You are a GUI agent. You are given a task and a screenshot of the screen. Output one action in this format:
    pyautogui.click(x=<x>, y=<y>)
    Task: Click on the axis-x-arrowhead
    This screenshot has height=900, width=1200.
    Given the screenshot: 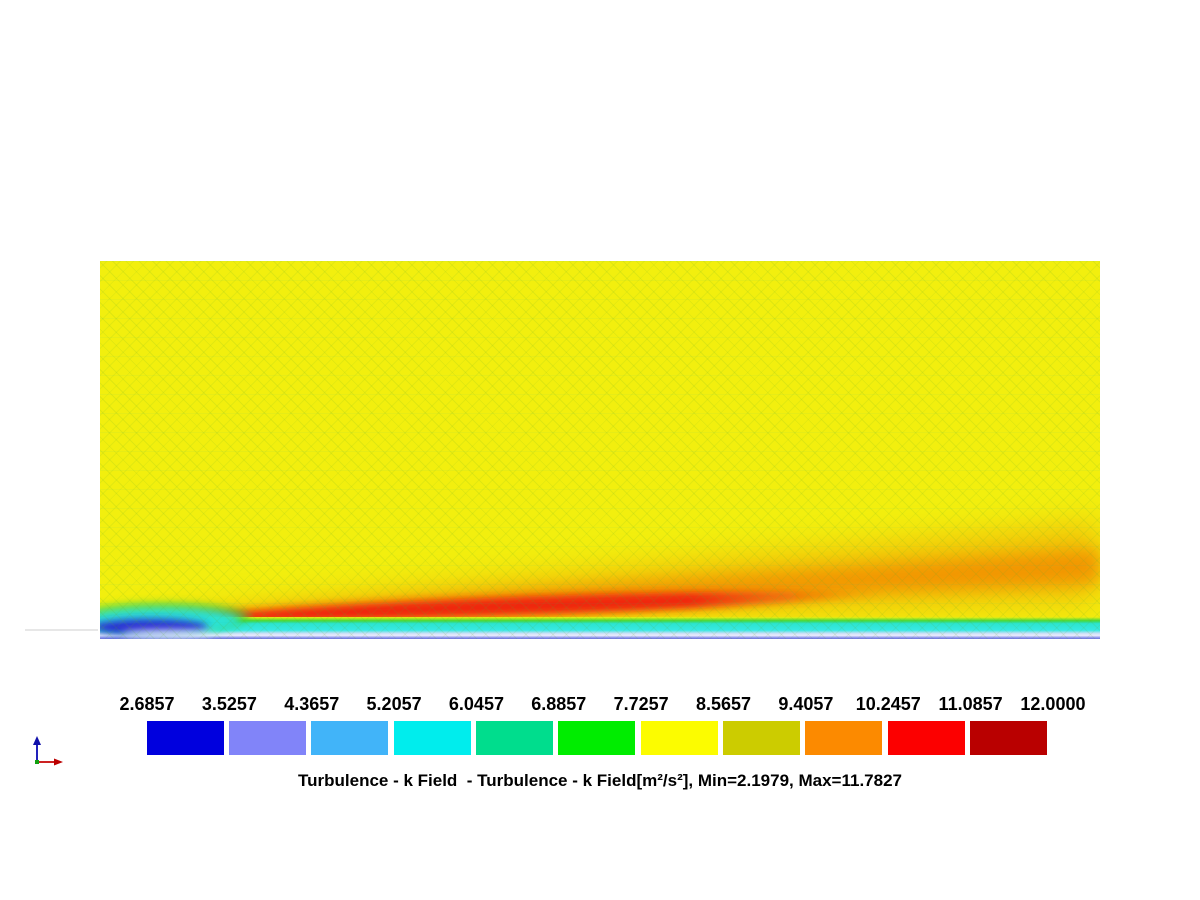 What is the action you would take?
    pyautogui.click(x=58, y=762)
    